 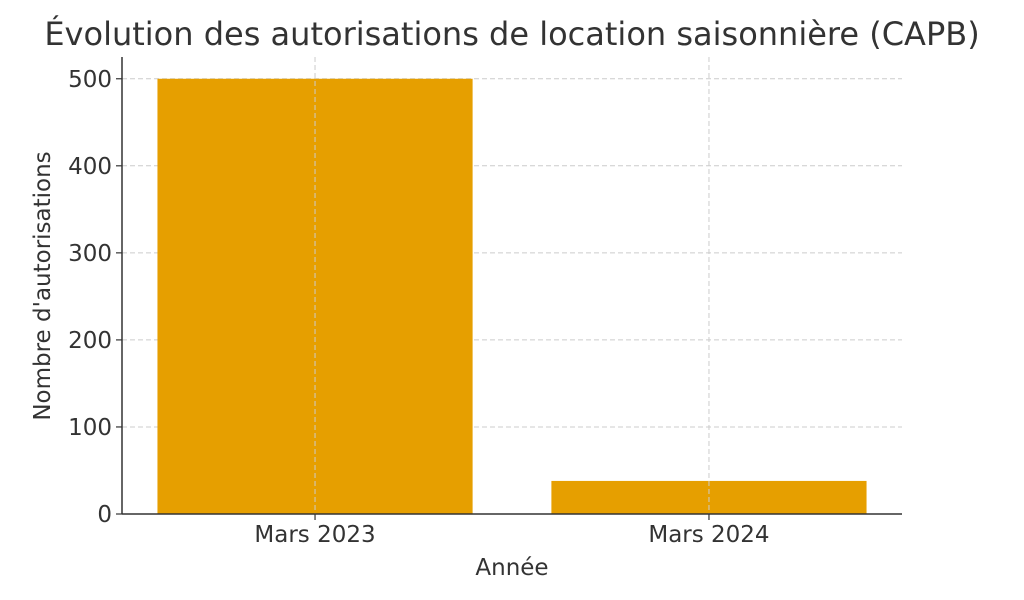 I want to click on x-tick-label: Mars 2024, so click(x=708, y=535).